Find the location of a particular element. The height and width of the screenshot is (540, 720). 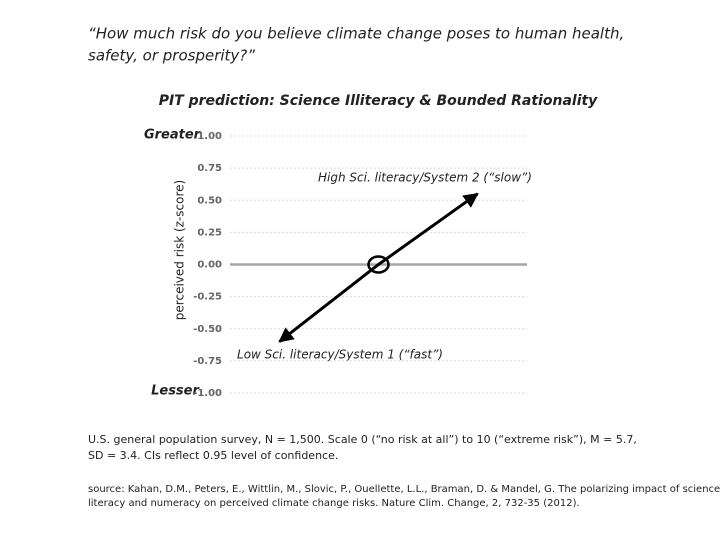

question: safety, or prosperity?” is located at coordinates (171, 56).